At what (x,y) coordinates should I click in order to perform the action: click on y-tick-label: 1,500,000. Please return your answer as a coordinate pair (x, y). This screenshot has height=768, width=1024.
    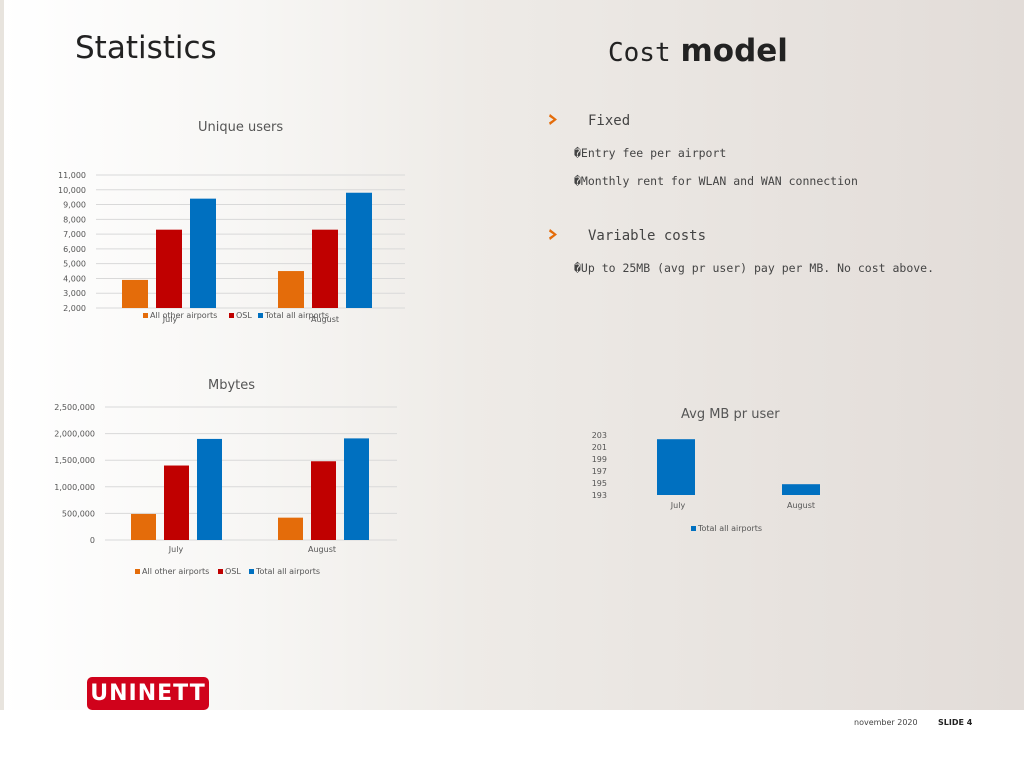
    Looking at the image, I should click on (74, 460).